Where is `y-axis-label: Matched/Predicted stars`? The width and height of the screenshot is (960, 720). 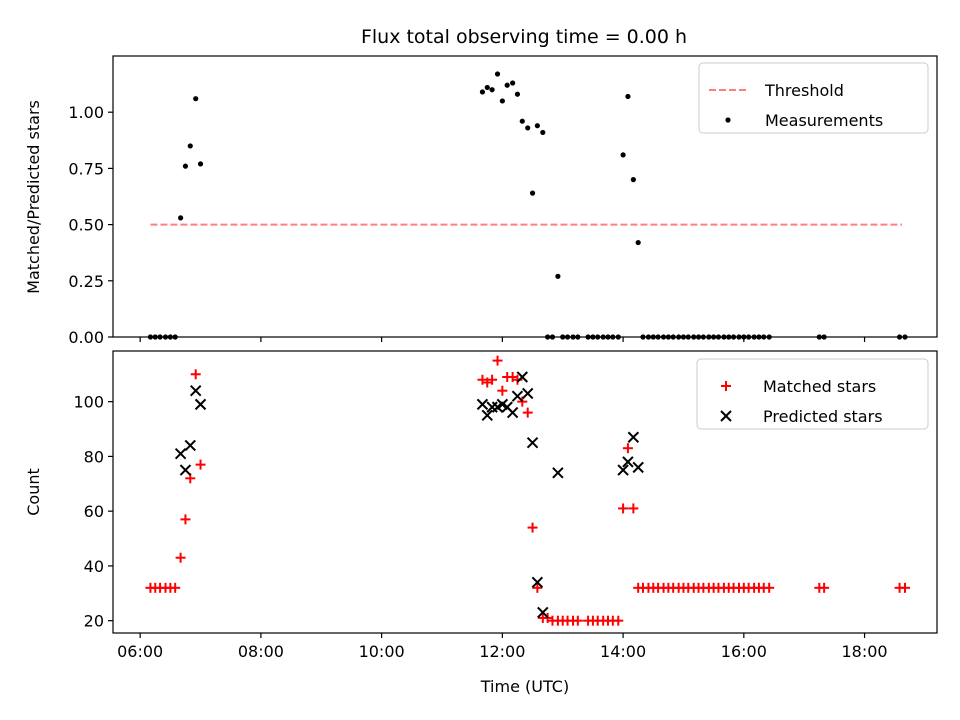 y-axis-label: Matched/Predicted stars is located at coordinates (33, 197).